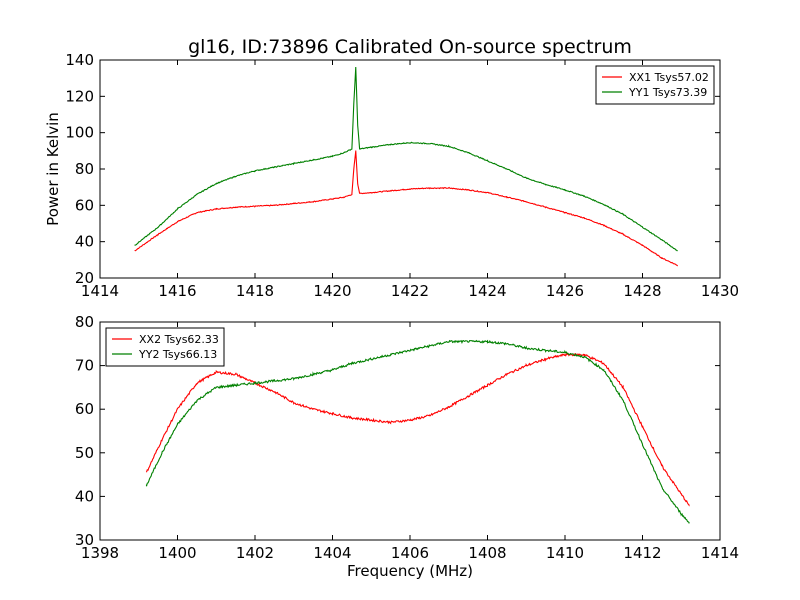  Describe the element at coordinates (84, 540) in the screenshot. I see `y-tick-label: 30` at that location.